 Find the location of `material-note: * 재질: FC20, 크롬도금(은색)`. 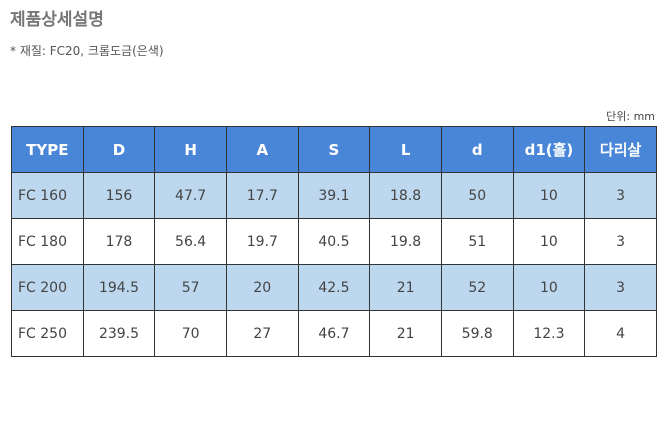

material-note: * 재질: FC20, 크롬도금(은색) is located at coordinates (87, 51).